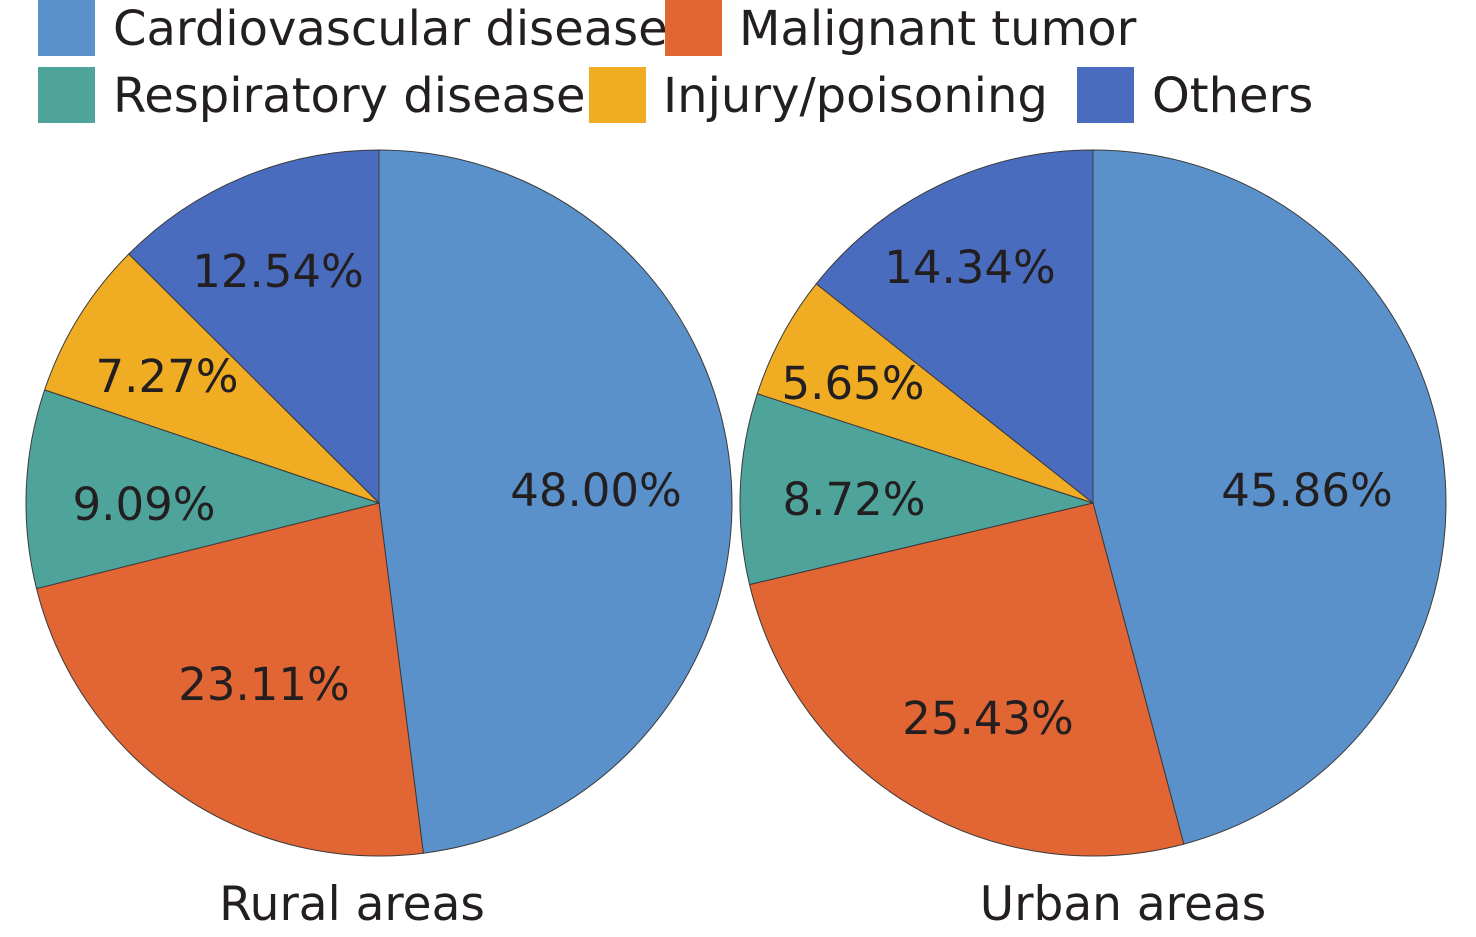 This screenshot has width=1476, height=937. What do you see at coordinates (938, 29) in the screenshot?
I see `legend-label-malignant-tumor: Malignant tumor` at bounding box center [938, 29].